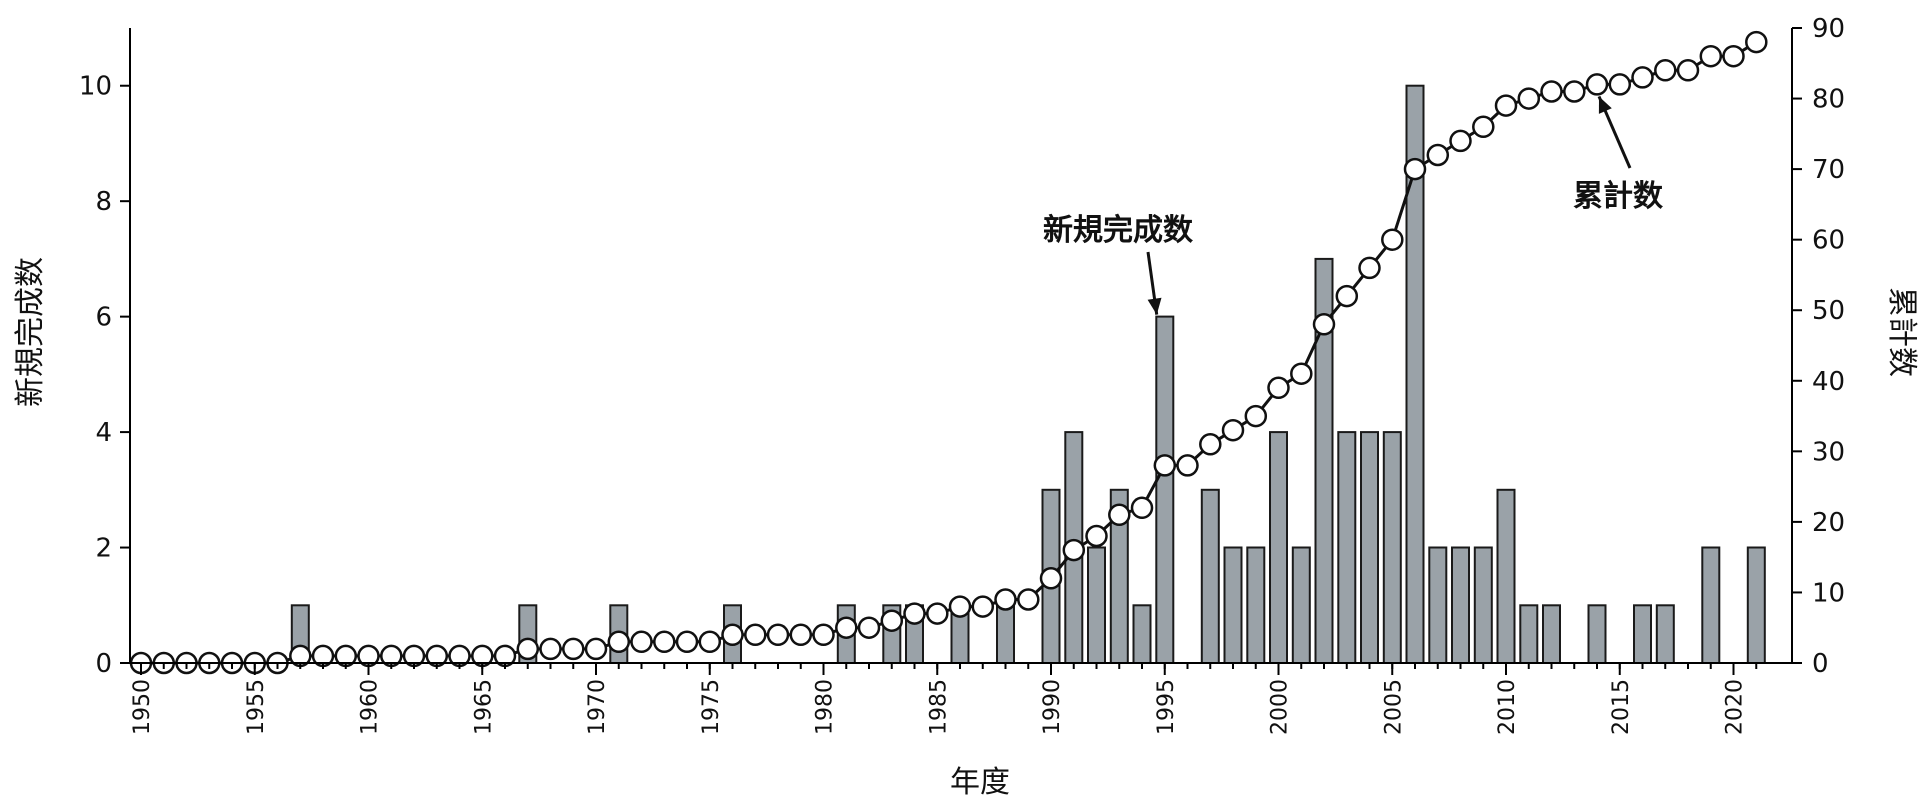 This screenshot has height=808, width=1920. What do you see at coordinates (1392, 239) in the screenshot?
I see `cumulative-point-2005` at bounding box center [1392, 239].